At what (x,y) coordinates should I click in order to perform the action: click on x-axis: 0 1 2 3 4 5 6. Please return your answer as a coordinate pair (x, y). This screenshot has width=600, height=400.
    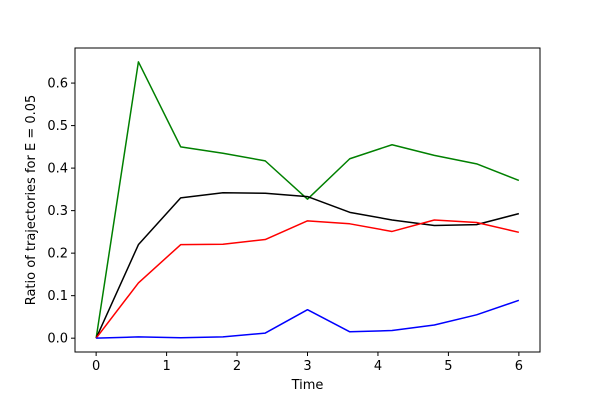
    Looking at the image, I should click on (307, 363).